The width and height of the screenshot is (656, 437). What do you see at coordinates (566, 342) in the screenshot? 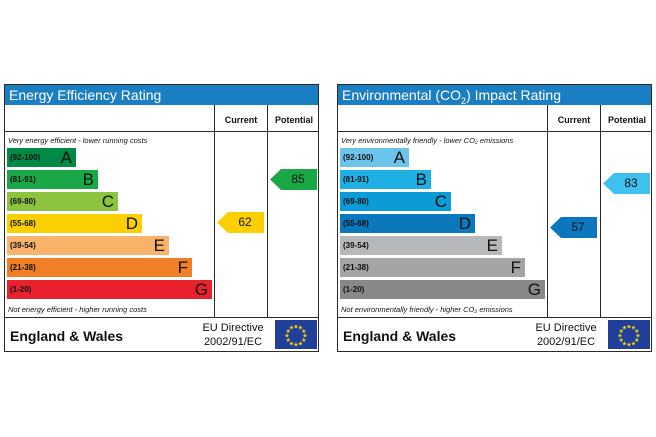
I see `directive-line2: 2002/91/EC` at bounding box center [566, 342].